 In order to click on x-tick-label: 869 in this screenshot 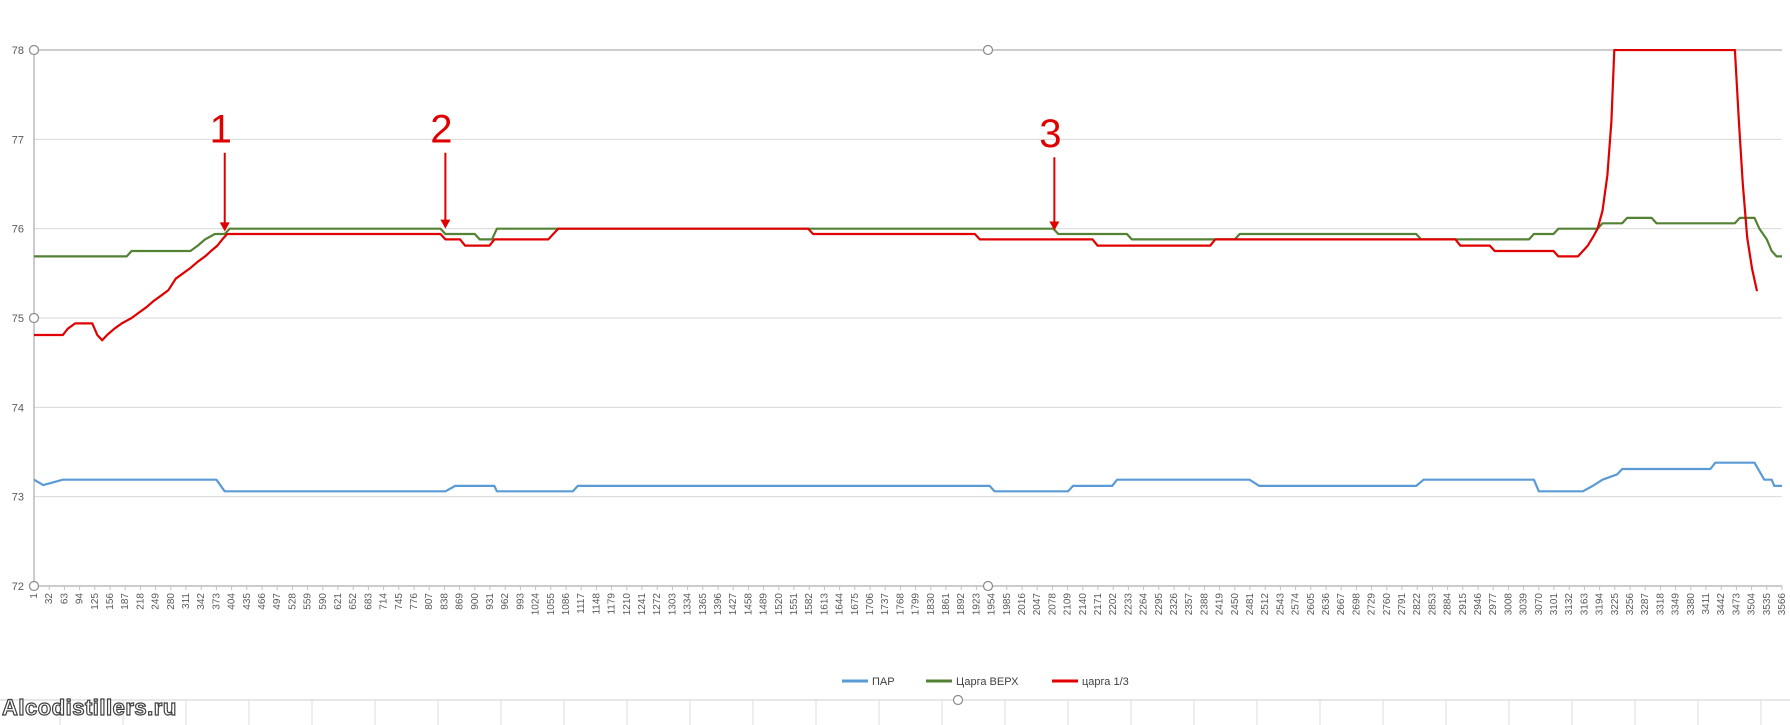, I will do `click(460, 601)`.